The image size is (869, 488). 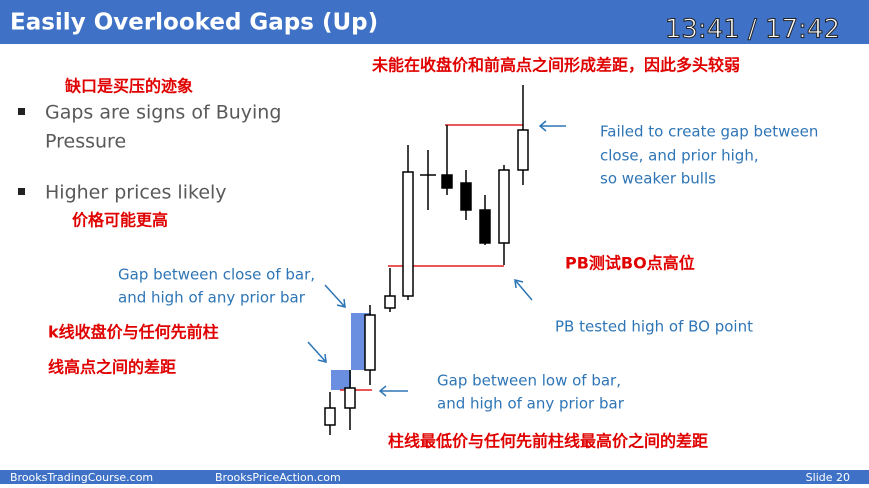 What do you see at coordinates (136, 193) in the screenshot?
I see `bullet-text: Higher prices likely` at bounding box center [136, 193].